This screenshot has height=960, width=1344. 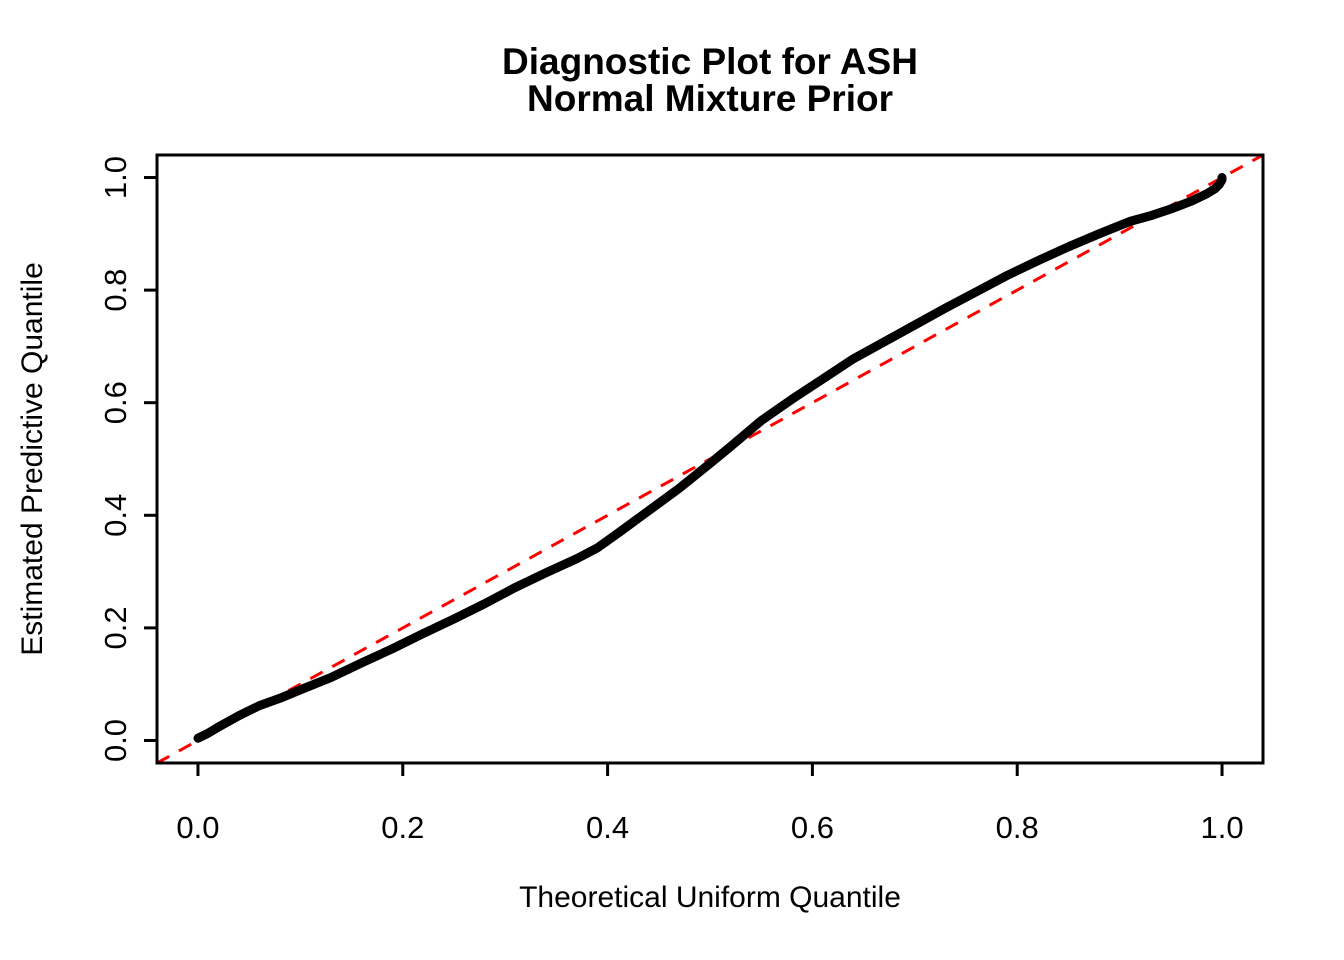 What do you see at coordinates (115, 177) in the screenshot?
I see `y-axis-tick-label: 1.0` at bounding box center [115, 177].